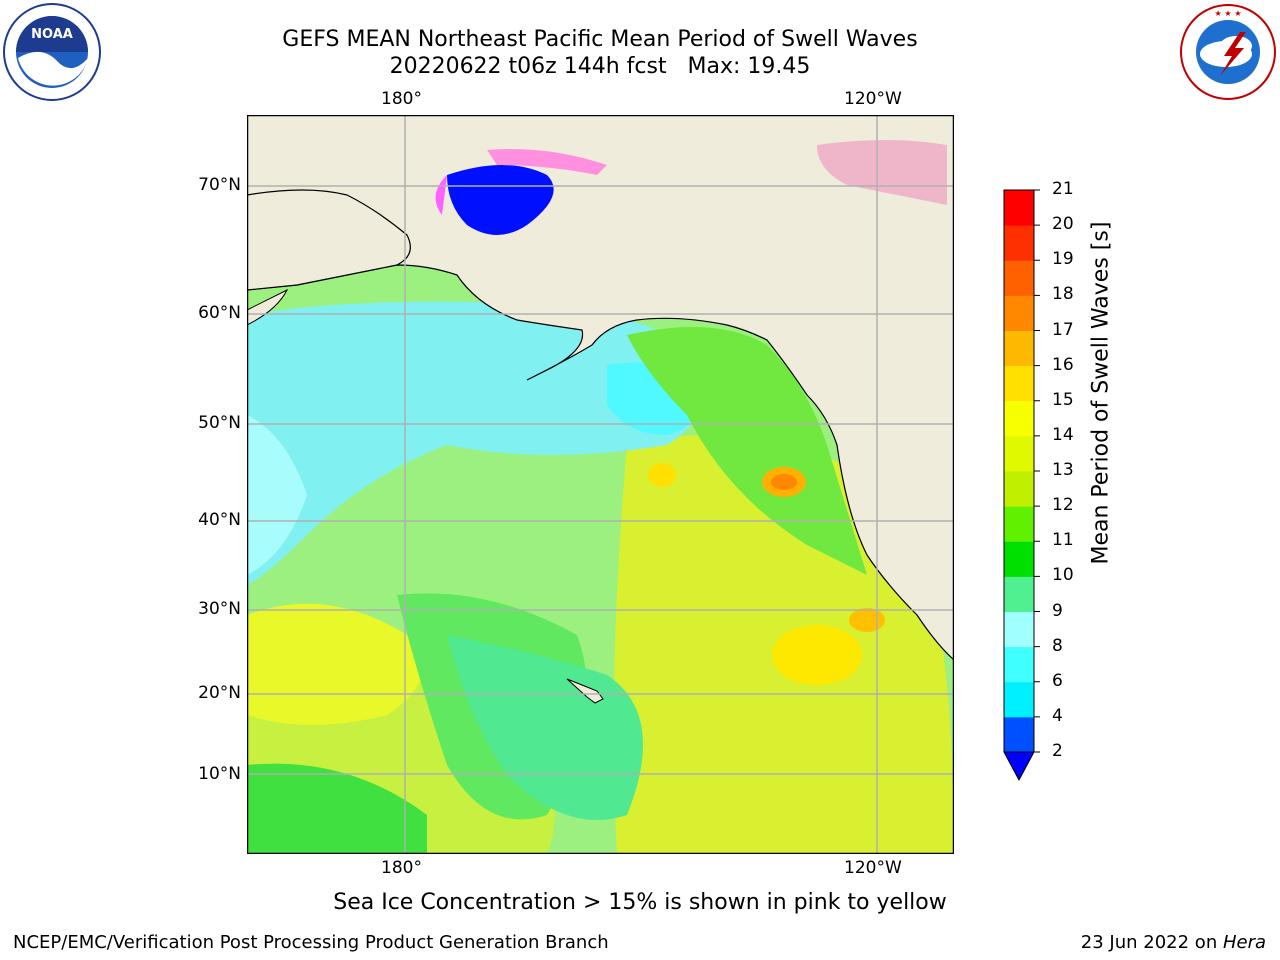 This screenshot has height=960, width=1280. I want to click on lat-label-70n: 70°N, so click(219, 185).